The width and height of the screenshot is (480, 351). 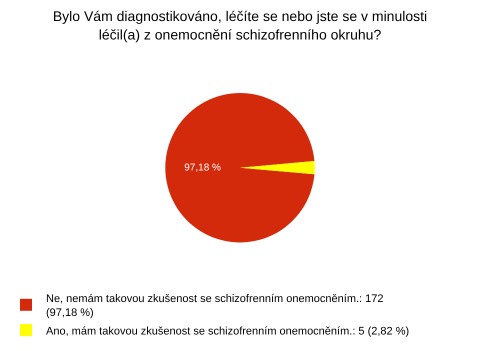 What do you see at coordinates (203, 168) in the screenshot?
I see `data-label: 97,18 %` at bounding box center [203, 168].